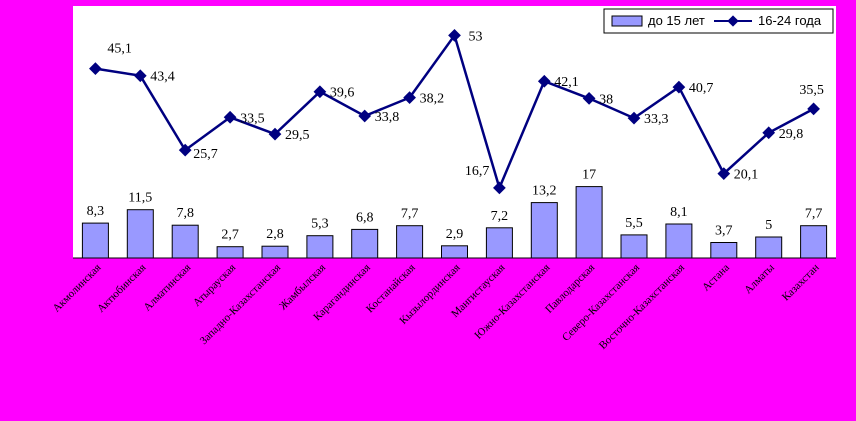 The height and width of the screenshot is (421, 856). I want to click on bar-data-label: 5, so click(768, 225).